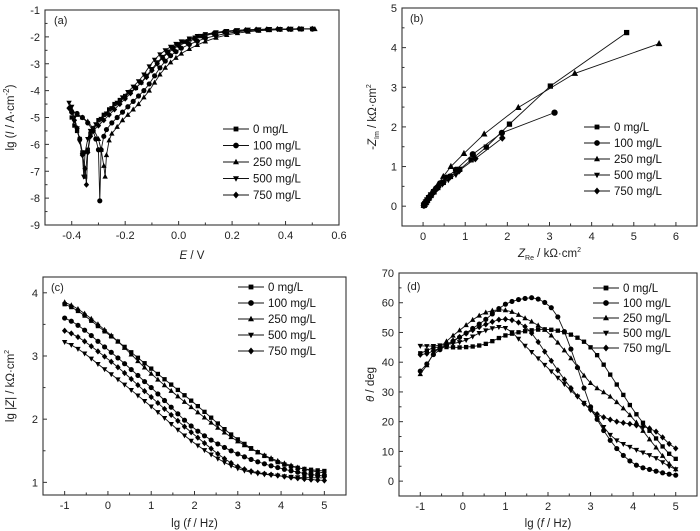 The image size is (700, 531). I want to click on legend-entry: 100 mg/L, so click(277, 304).